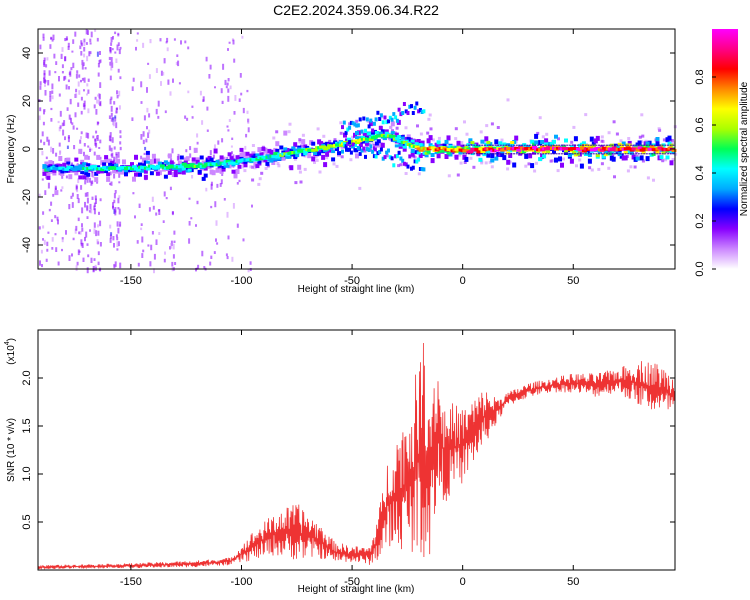 The height and width of the screenshot is (600, 750). What do you see at coordinates (744, 148) in the screenshot?
I see `colorbar-label: Normalized spectral amplitude` at bounding box center [744, 148].